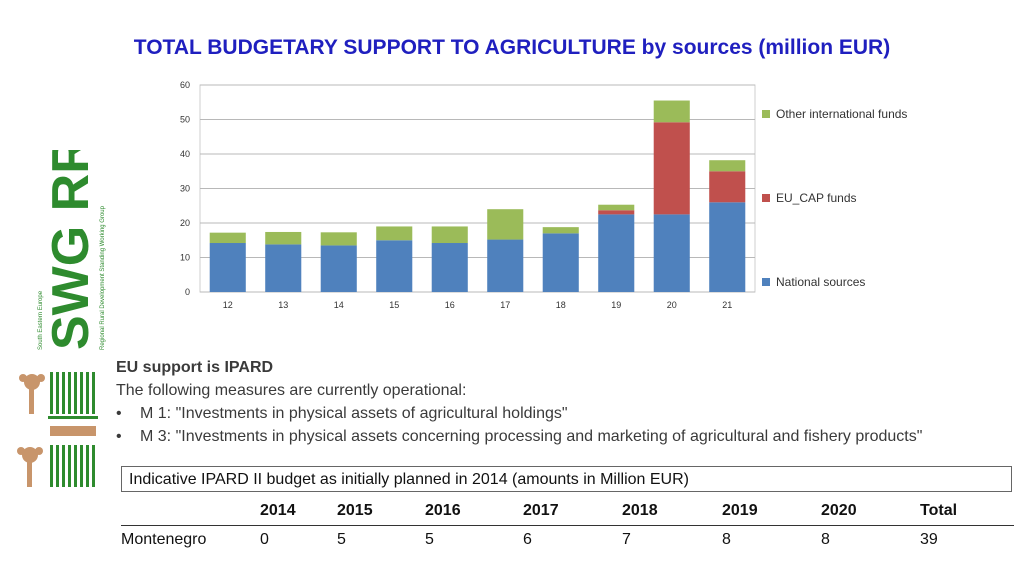 Image resolution: width=1024 pixels, height=576 pixels. What do you see at coordinates (672, 511) in the screenshot?
I see `header-cell: 2018` at bounding box center [672, 511].